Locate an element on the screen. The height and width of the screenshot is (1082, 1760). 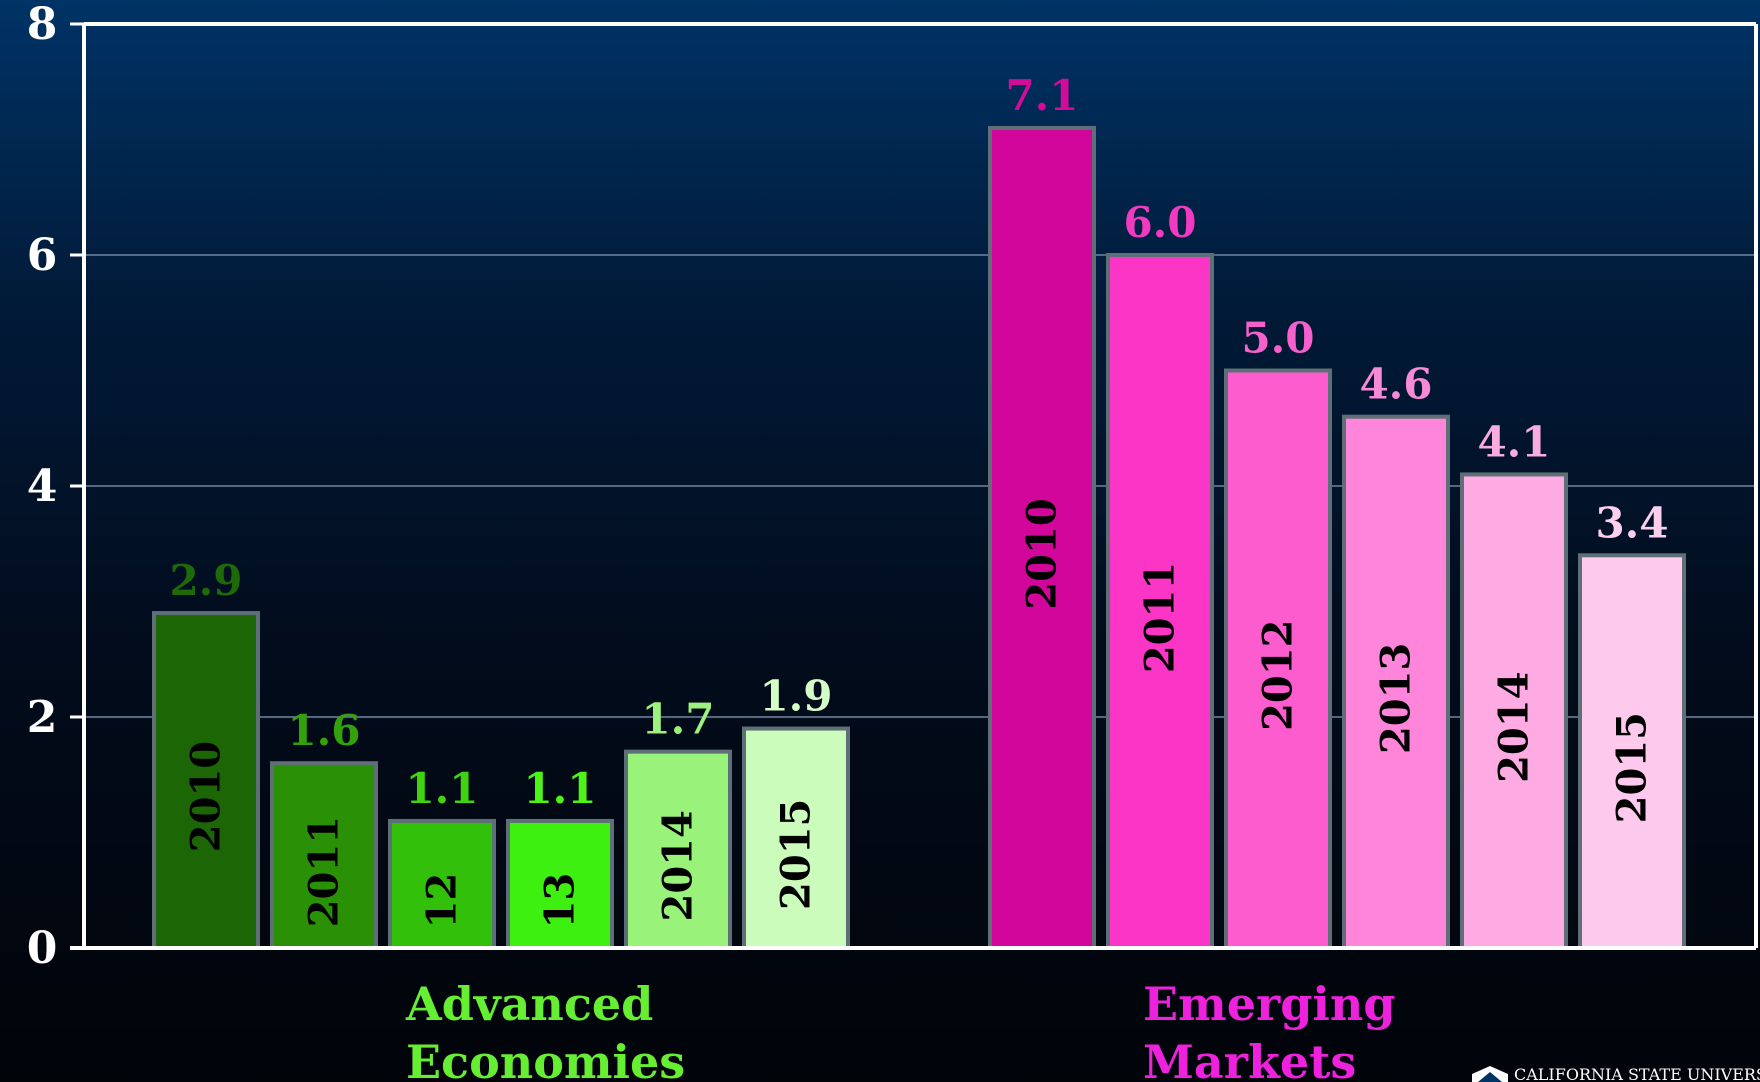
footer: CALIFORNIA STATE UNIVERSITY is located at coordinates (1616, 1073).